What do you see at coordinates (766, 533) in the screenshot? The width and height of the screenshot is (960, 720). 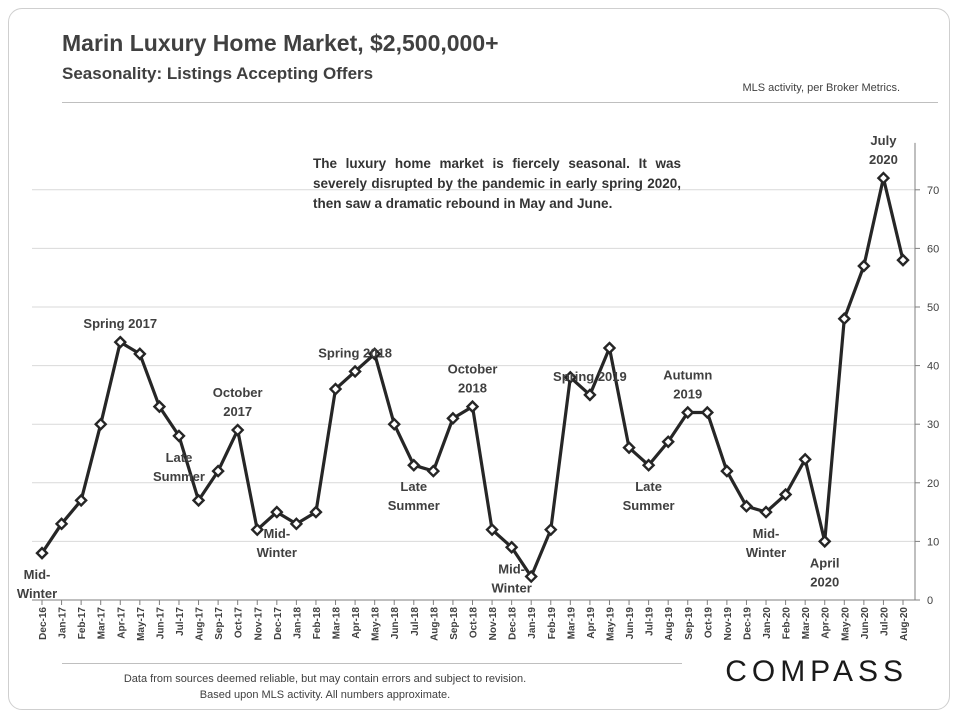 I see `annotation-label: Mid-` at bounding box center [766, 533].